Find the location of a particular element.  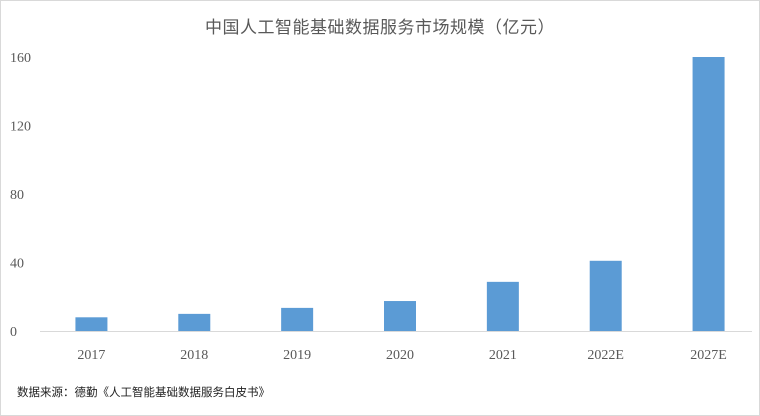

y-tick-label: 40 is located at coordinates (17, 264).